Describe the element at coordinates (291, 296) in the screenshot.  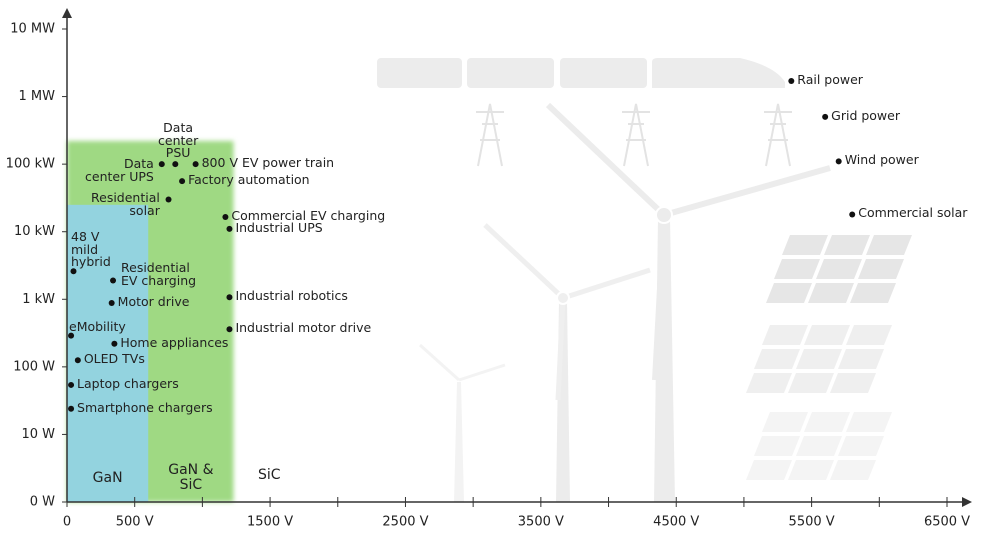
I see `point-label: Industrial robotics` at that location.